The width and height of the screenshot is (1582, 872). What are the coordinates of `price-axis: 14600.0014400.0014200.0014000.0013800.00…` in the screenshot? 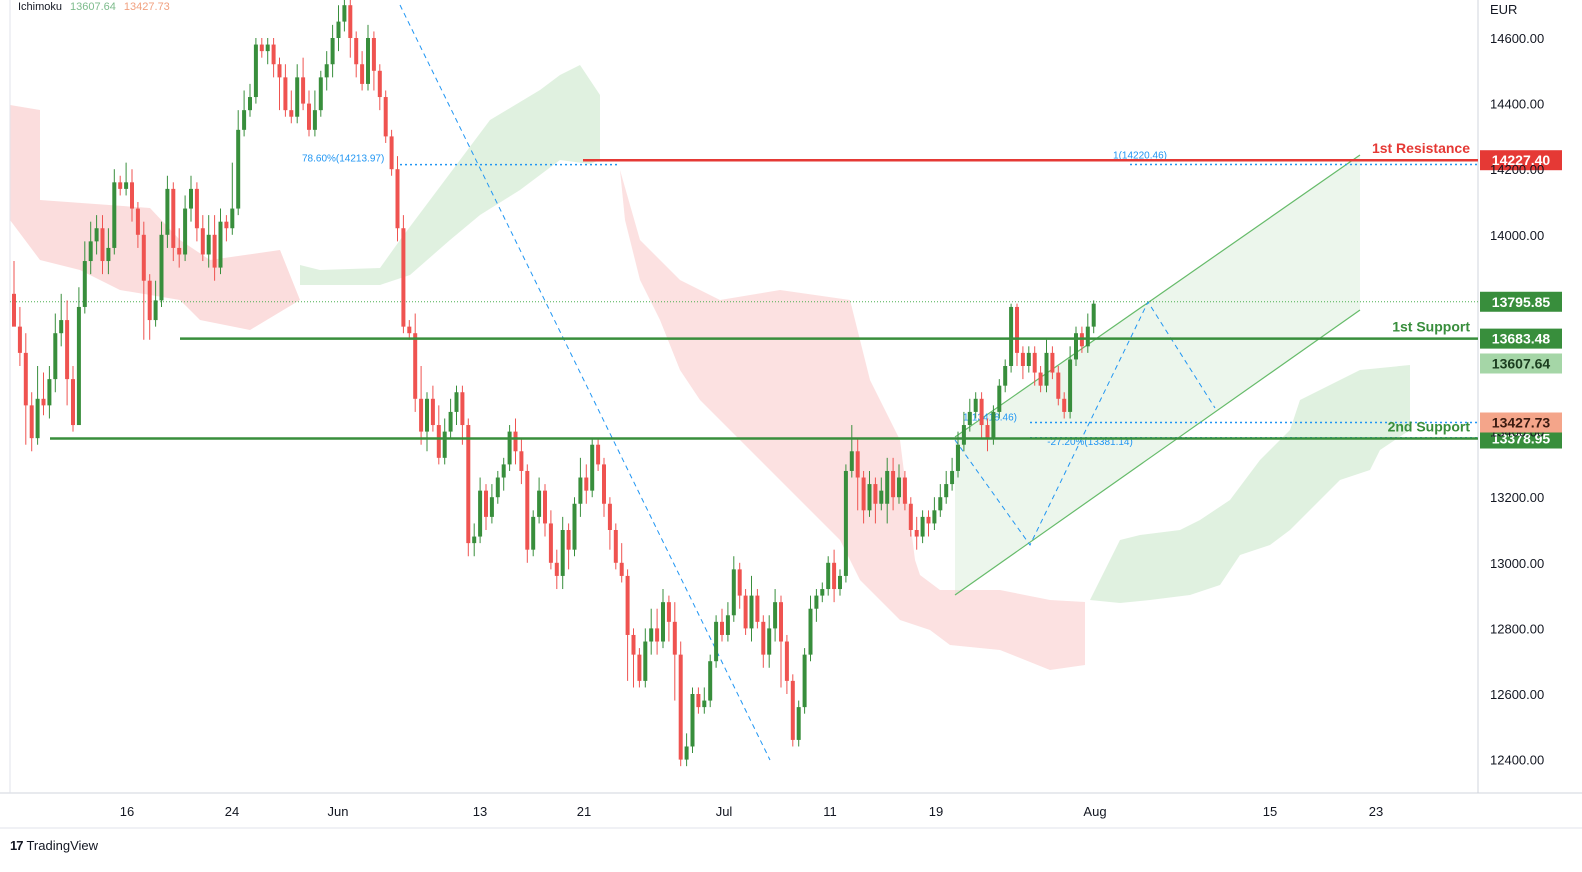 It's located at (1517, 399).